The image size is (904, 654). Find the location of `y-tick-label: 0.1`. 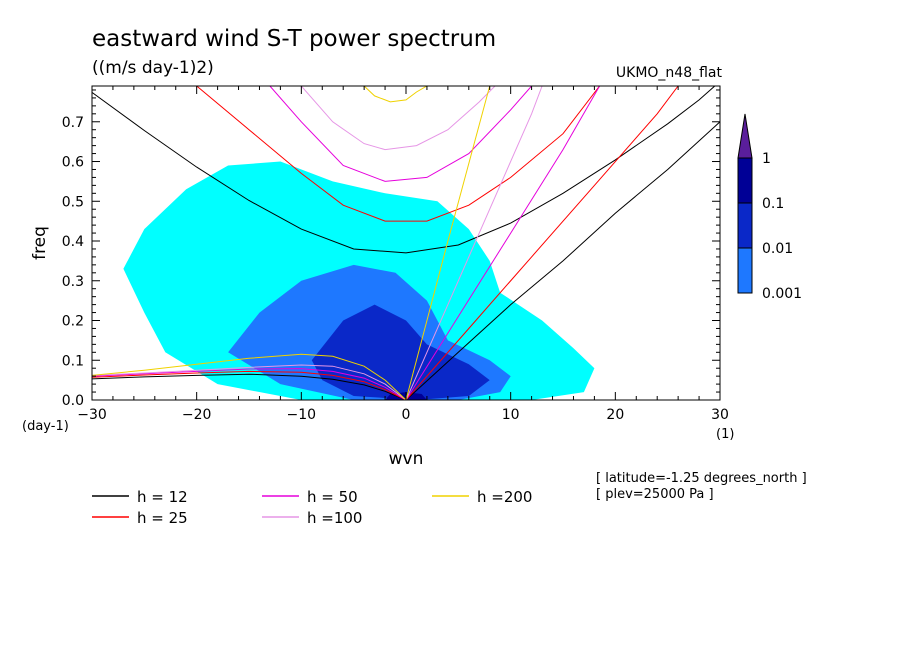

y-tick-label: 0.1 is located at coordinates (73, 361).